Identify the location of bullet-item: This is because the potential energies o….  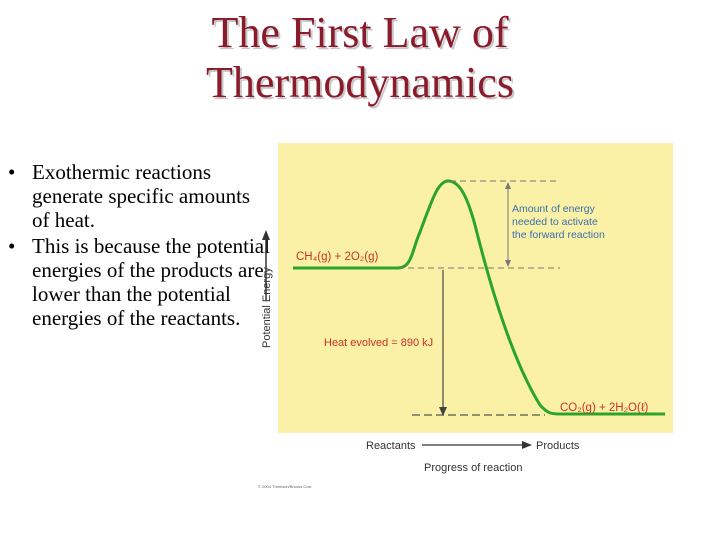
(139, 282).